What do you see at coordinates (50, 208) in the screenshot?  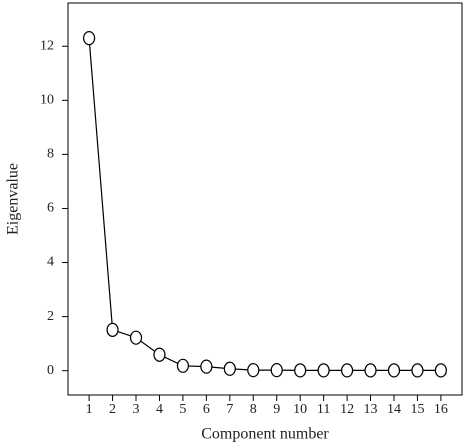 I see `y-tick-label: 6` at bounding box center [50, 208].